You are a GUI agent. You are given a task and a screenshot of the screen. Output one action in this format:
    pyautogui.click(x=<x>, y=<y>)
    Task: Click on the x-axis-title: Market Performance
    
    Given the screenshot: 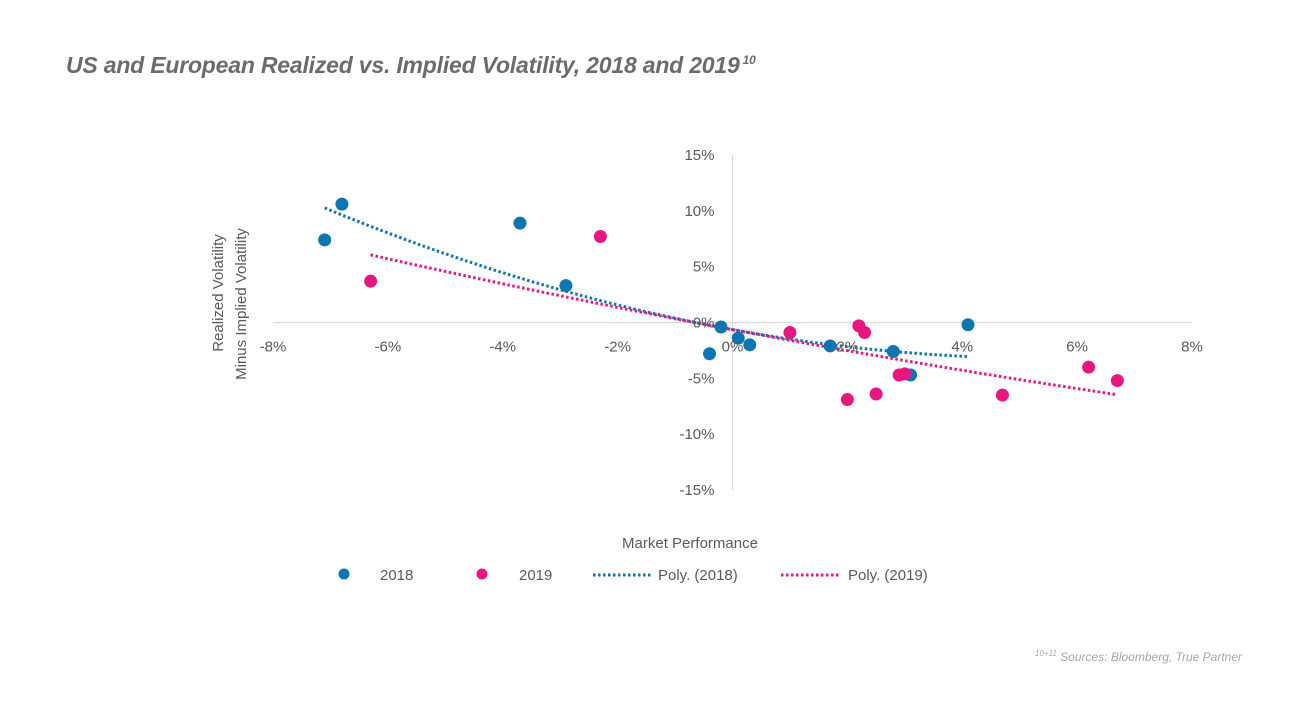 What is the action you would take?
    pyautogui.click(x=690, y=543)
    